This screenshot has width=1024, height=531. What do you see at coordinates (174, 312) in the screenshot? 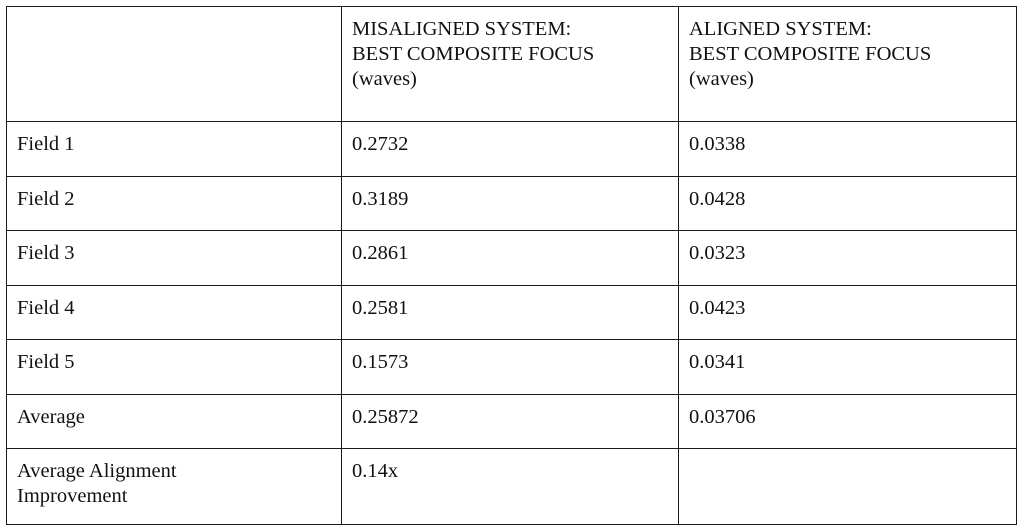
I see `row-label: Field 4` at bounding box center [174, 312].